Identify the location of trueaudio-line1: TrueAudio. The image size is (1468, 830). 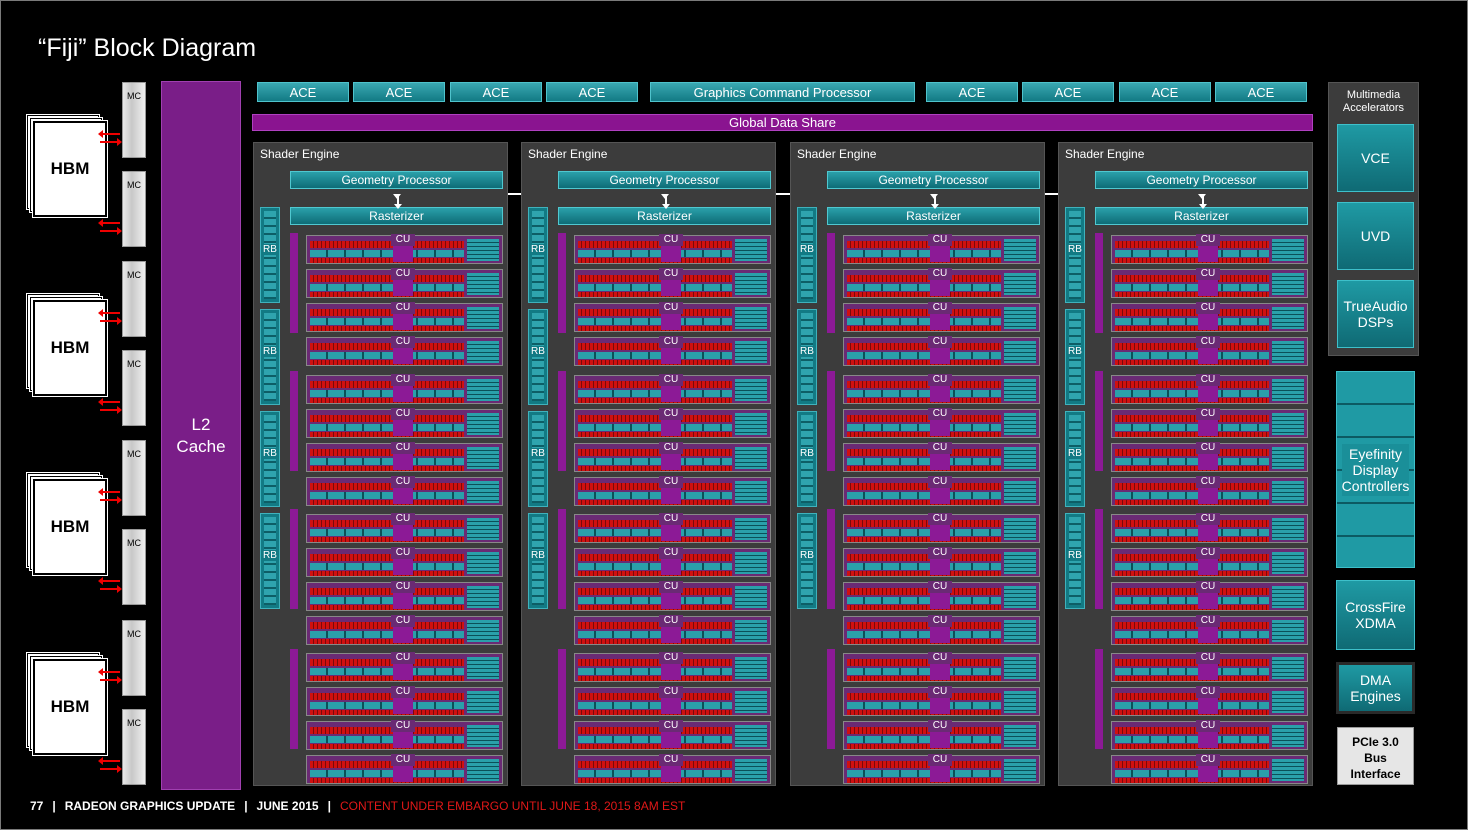
(1375, 306).